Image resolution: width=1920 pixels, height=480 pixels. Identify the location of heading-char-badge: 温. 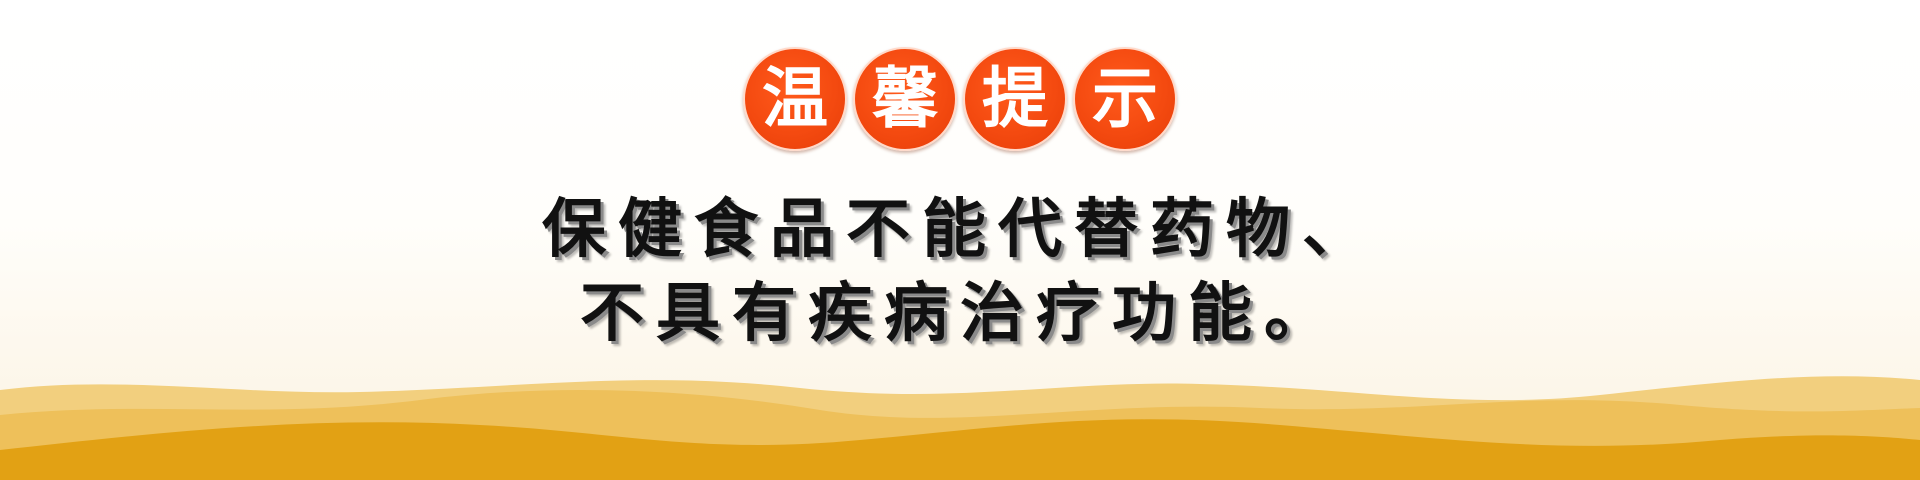
(795, 99).